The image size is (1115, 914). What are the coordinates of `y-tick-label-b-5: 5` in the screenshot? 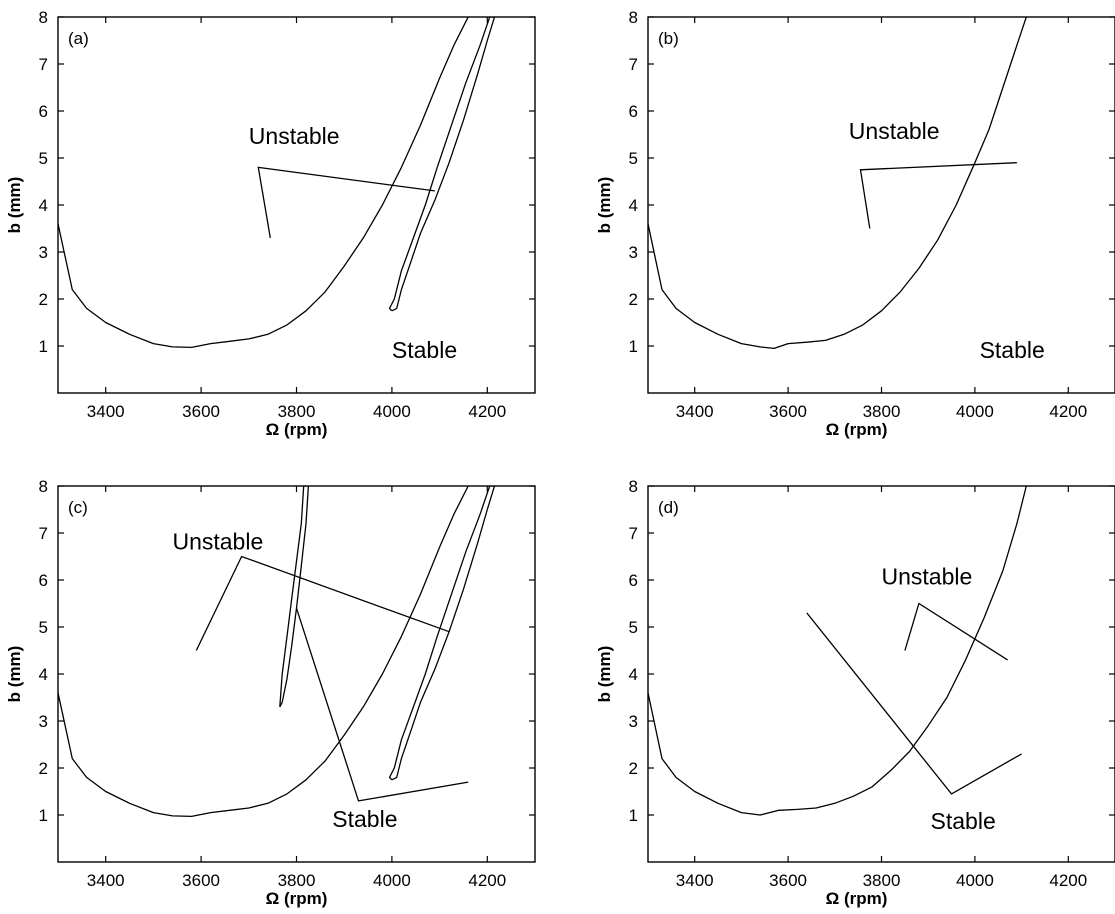 It's located at (633, 158).